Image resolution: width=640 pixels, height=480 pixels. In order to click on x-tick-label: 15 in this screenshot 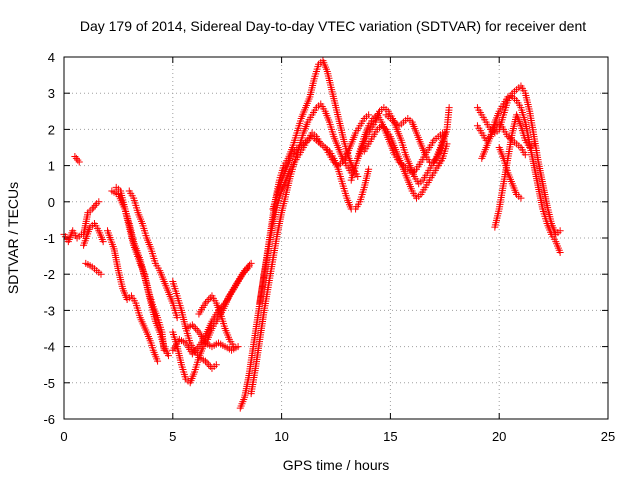, I will do `click(390, 436)`.